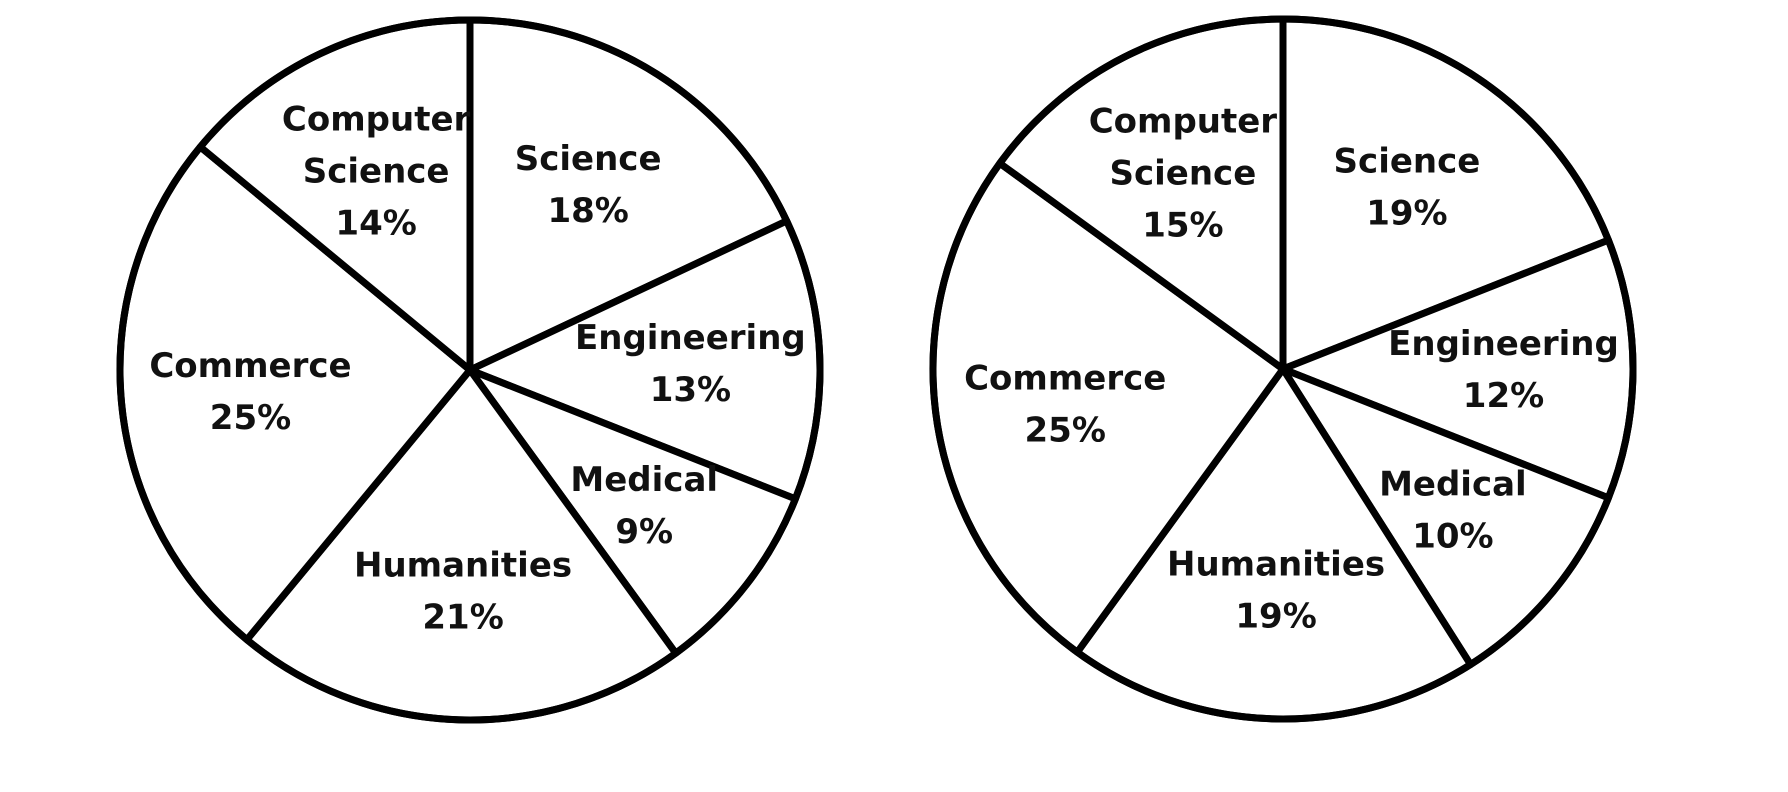 This screenshot has width=1788, height=792. Describe the element at coordinates (690, 390) in the screenshot. I see `slice-value-text: 13%` at that location.